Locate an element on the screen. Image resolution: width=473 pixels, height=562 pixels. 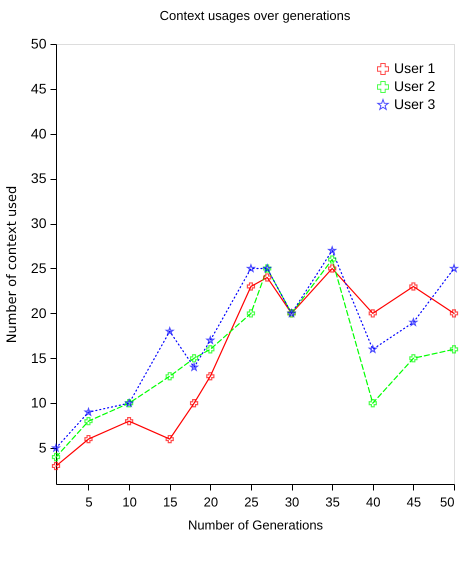
y-axis-title: Number of context used is located at coordinates (12, 265).